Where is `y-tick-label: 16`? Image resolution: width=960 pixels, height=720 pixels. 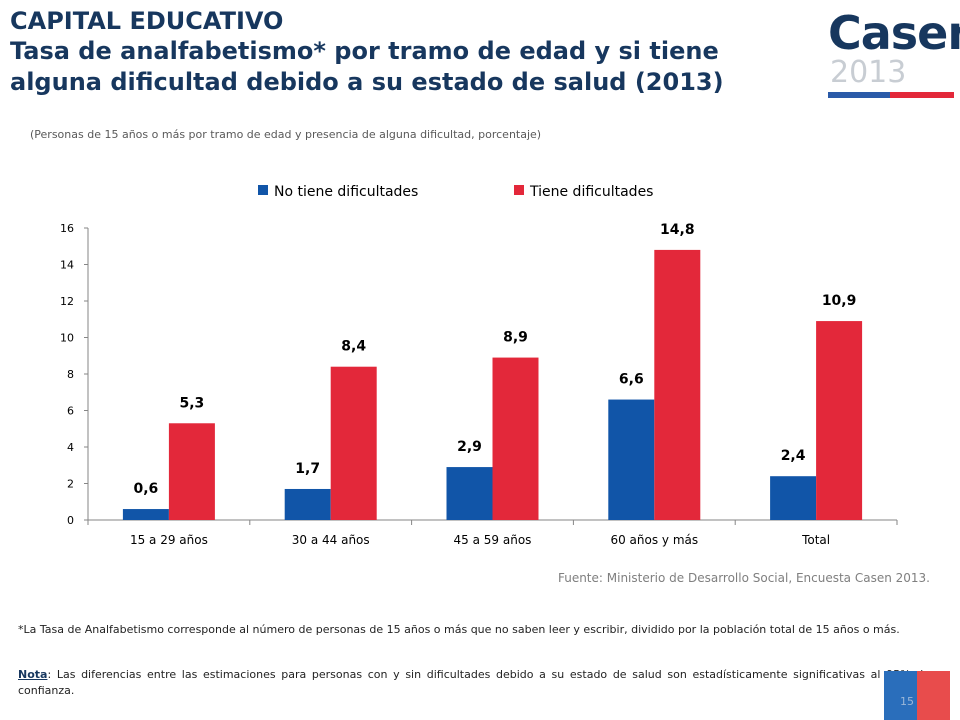
y-tick-label: 16 is located at coordinates (67, 228).